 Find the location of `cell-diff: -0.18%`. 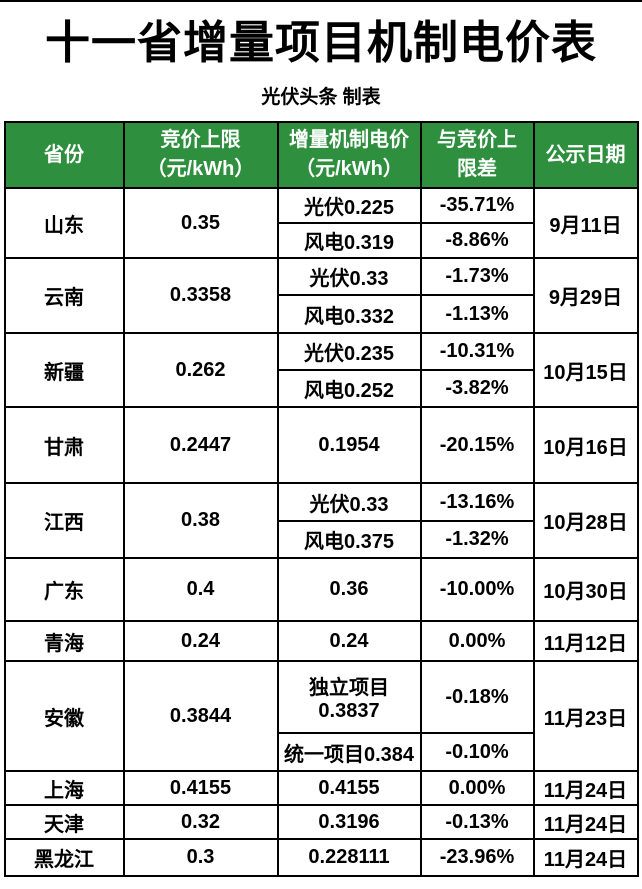

cell-diff: -0.18% is located at coordinates (477, 697).